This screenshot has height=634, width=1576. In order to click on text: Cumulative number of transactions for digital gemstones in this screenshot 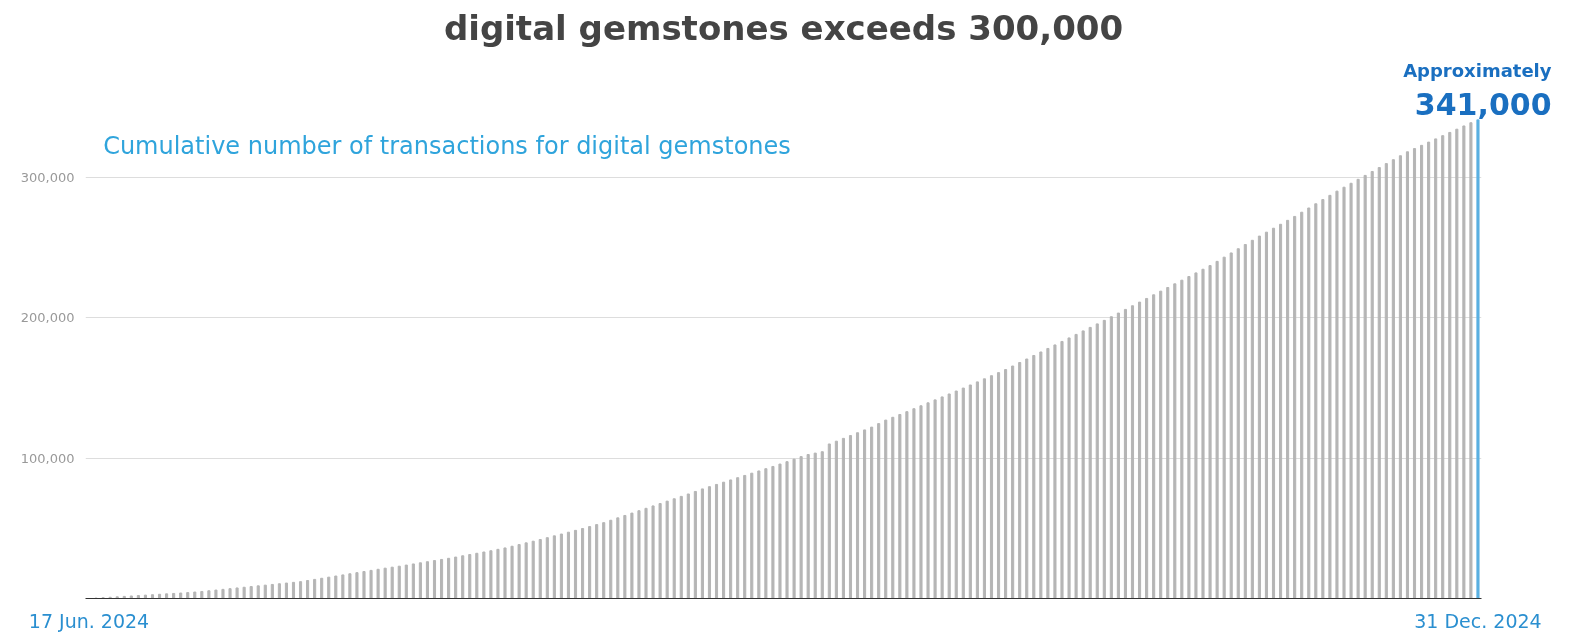, I will do `click(447, 145)`.